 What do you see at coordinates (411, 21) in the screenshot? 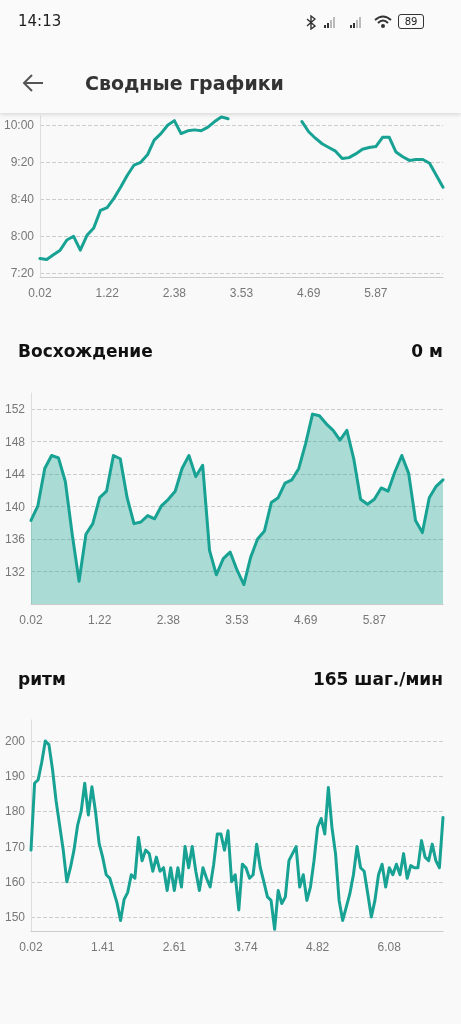
I see `battery-icon: 89` at bounding box center [411, 21].